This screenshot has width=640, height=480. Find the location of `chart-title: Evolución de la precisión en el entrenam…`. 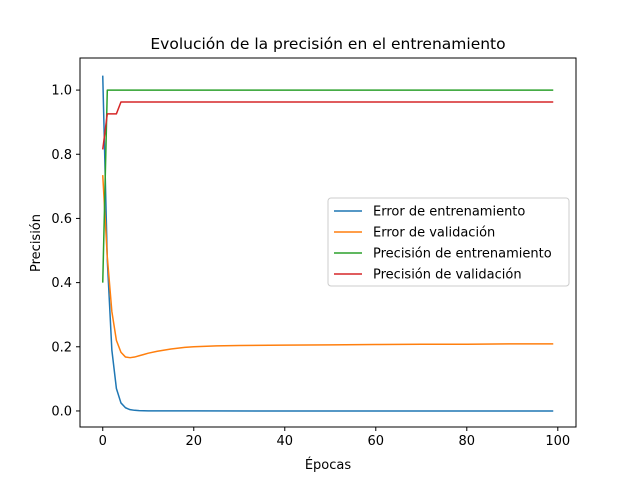

chart-title: Evolución de la precisión en el entrenam… is located at coordinates (327, 44).